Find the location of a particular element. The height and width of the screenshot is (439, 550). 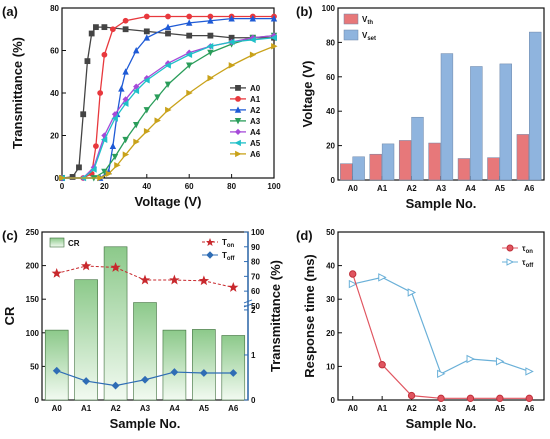

panel-b-xtick-label: A6 is located at coordinates (529, 188).